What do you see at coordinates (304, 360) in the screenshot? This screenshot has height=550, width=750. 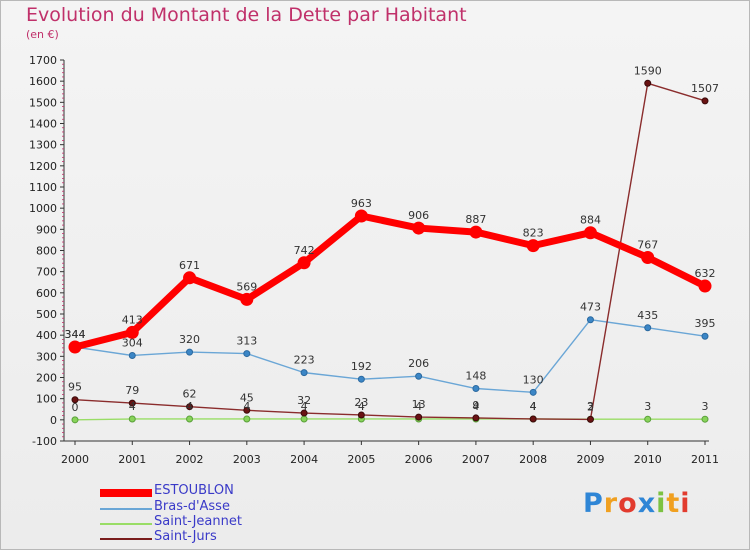 I see `data-label: 223` at bounding box center [304, 360].